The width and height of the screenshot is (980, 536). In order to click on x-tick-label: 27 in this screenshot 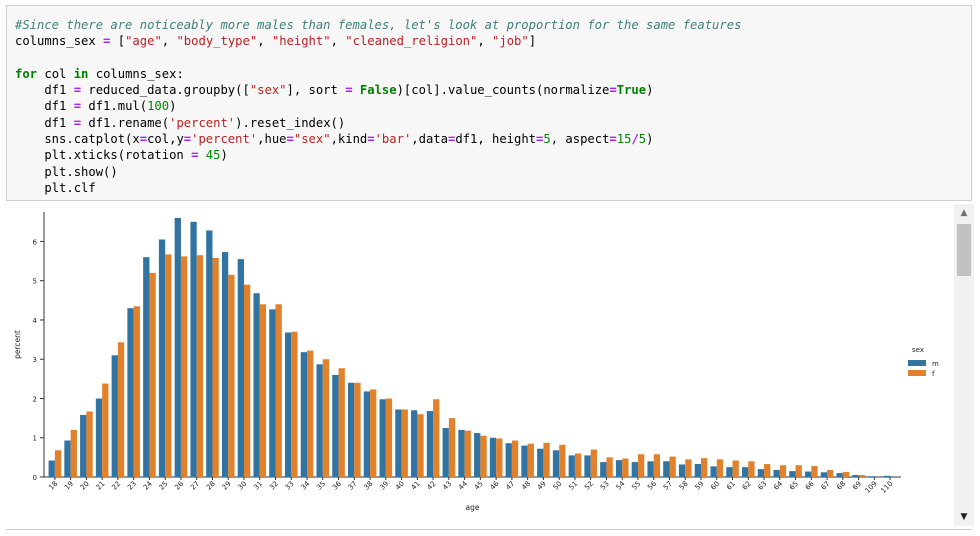, I will do `click(195, 486)`.